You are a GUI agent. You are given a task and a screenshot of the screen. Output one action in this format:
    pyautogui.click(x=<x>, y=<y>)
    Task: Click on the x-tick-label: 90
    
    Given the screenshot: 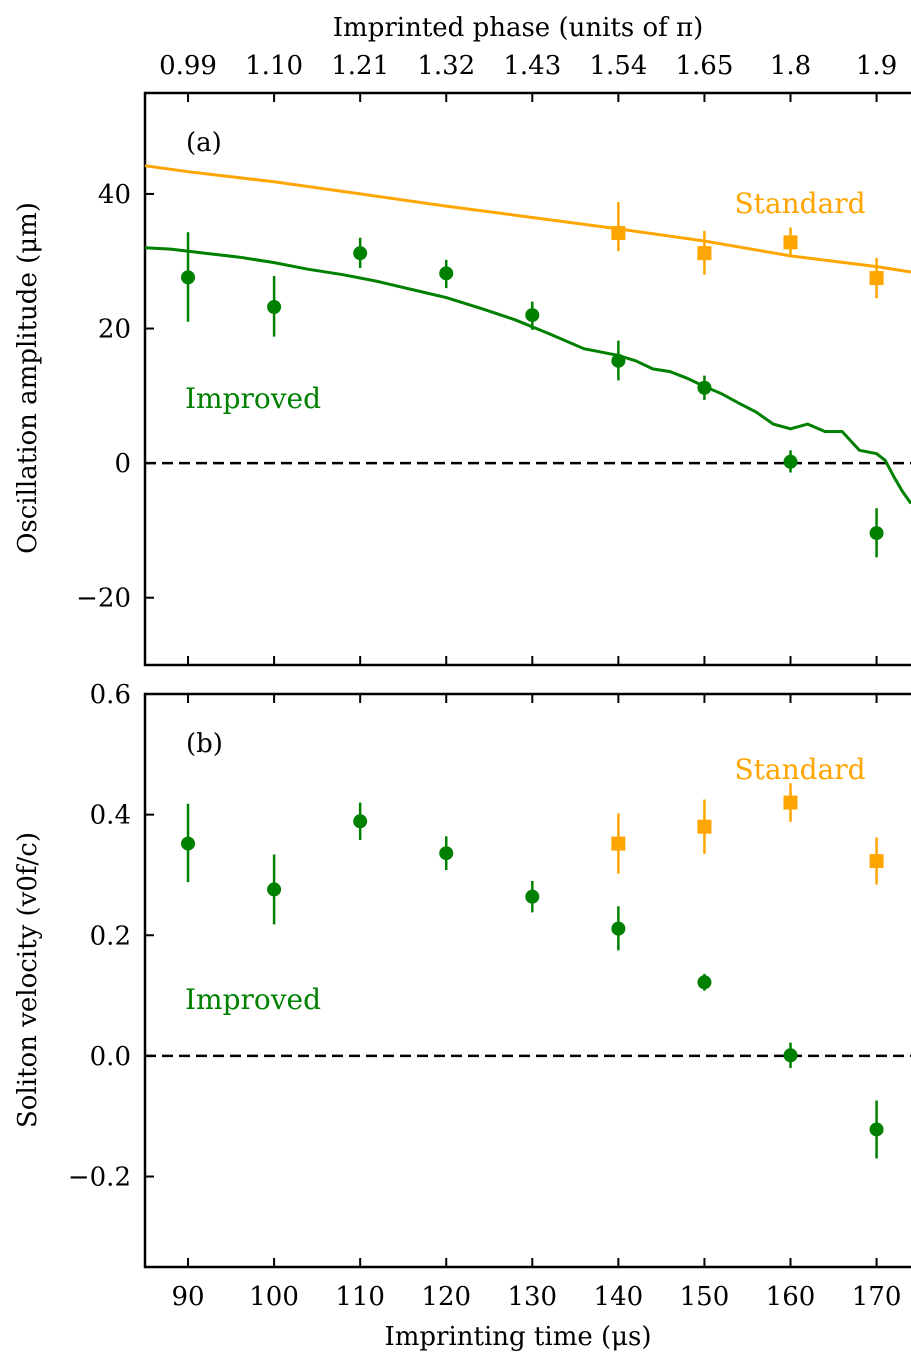 What is the action you would take?
    pyautogui.click(x=187, y=1297)
    